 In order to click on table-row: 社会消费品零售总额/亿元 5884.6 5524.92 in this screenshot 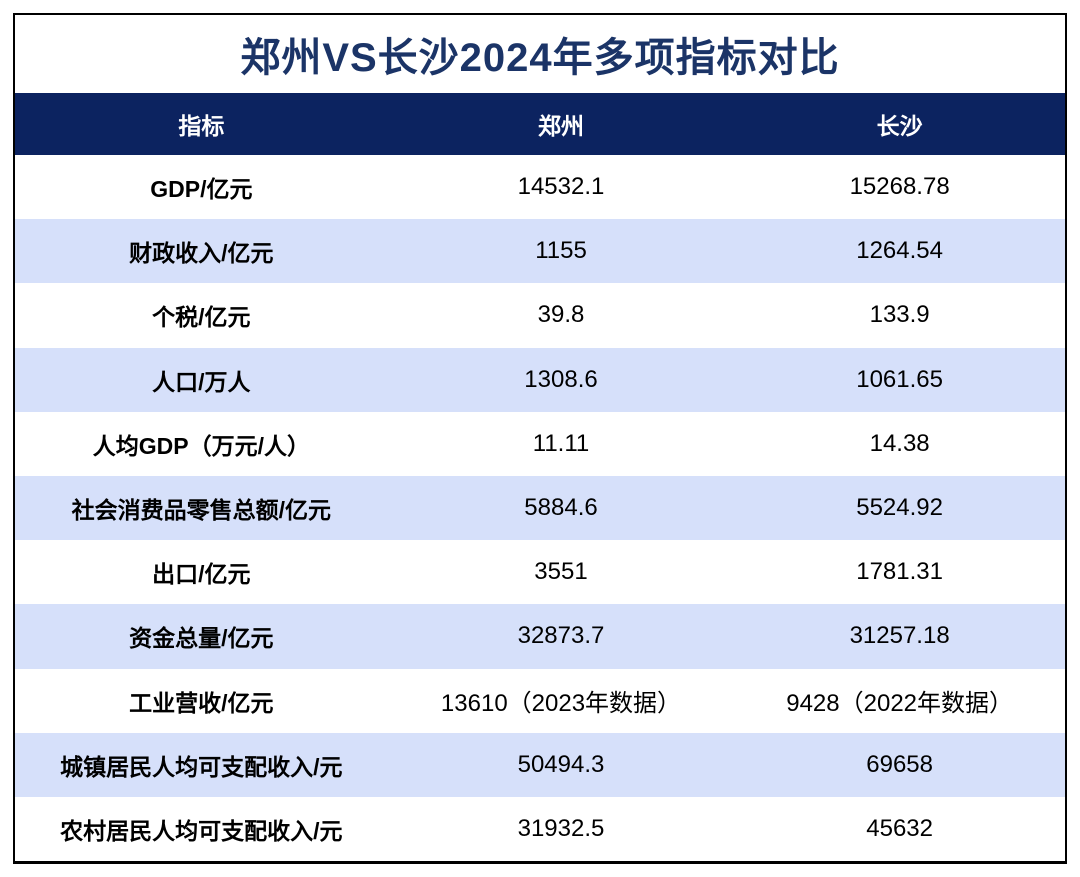, I will do `click(540, 508)`.